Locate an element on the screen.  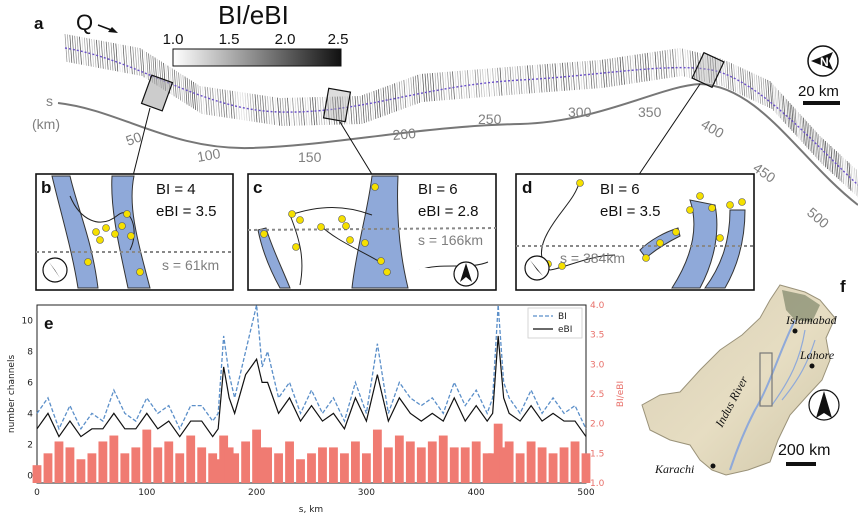
y2-axis-label: BI/eBI is located at coordinates (621, 394).